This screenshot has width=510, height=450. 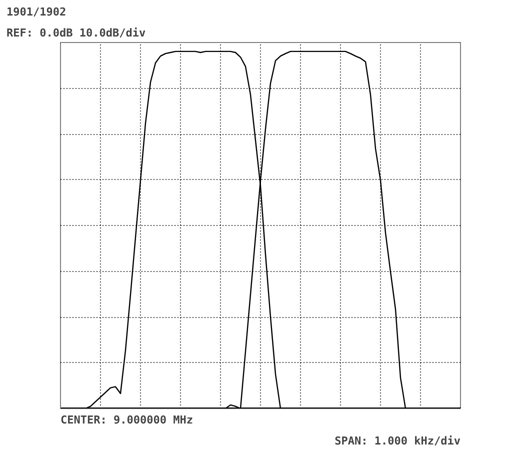 What do you see at coordinates (36, 12) in the screenshot?
I see `chart-title: 1901/1902` at bounding box center [36, 12].